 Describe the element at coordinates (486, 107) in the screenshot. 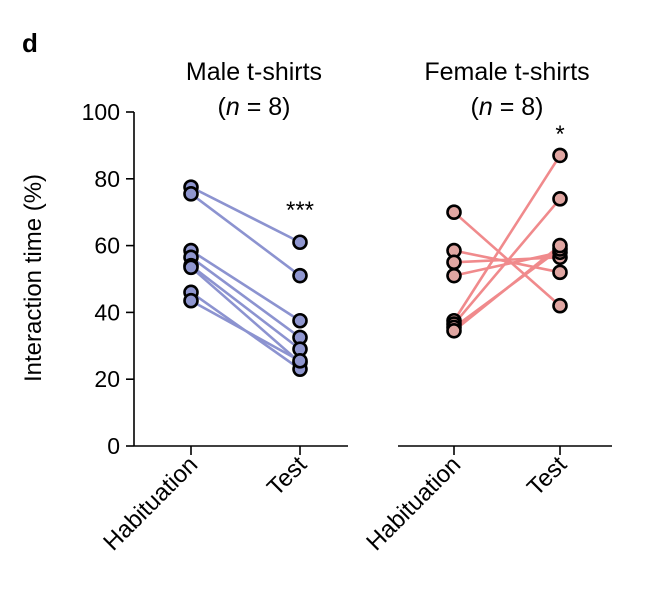

I see `right-title-n: n` at that location.